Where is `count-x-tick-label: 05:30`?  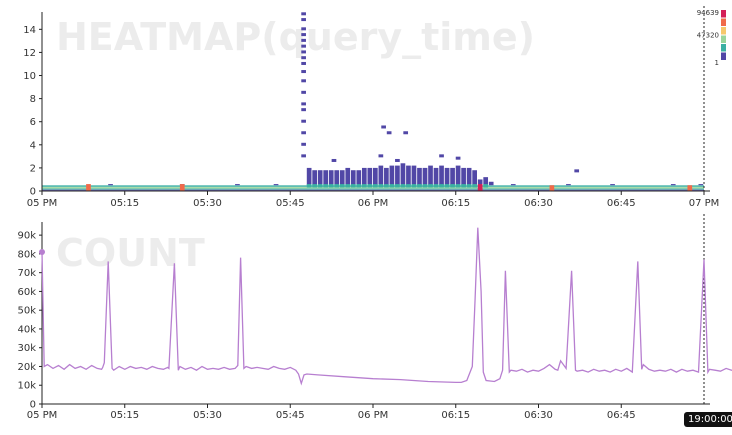 count-x-tick-label: 05:30 is located at coordinates (207, 415).